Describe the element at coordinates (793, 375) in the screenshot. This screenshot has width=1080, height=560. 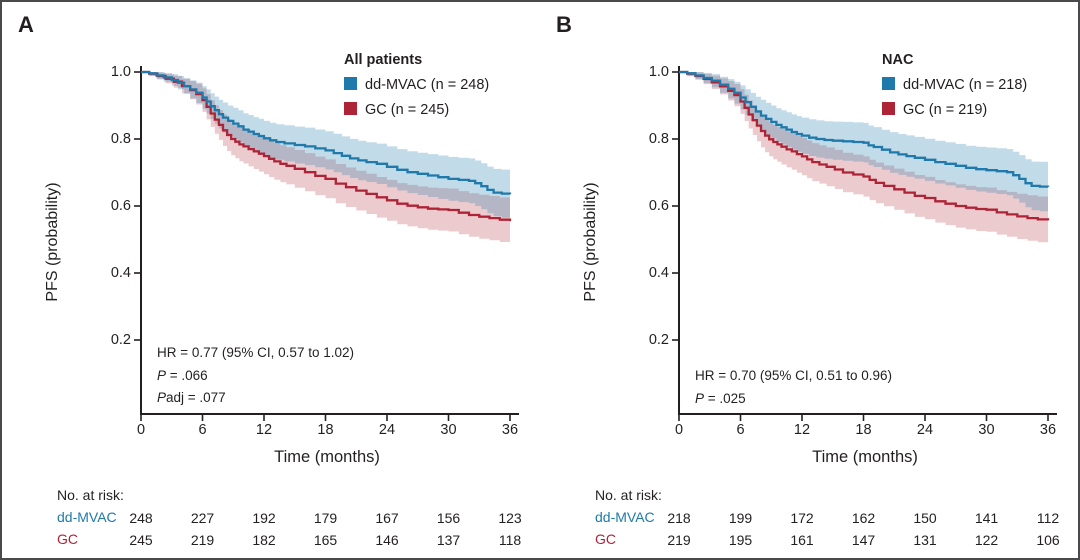
I see `hr-text: HR = 0.70 (95% CI, 0.51 to 0.96)` at that location.